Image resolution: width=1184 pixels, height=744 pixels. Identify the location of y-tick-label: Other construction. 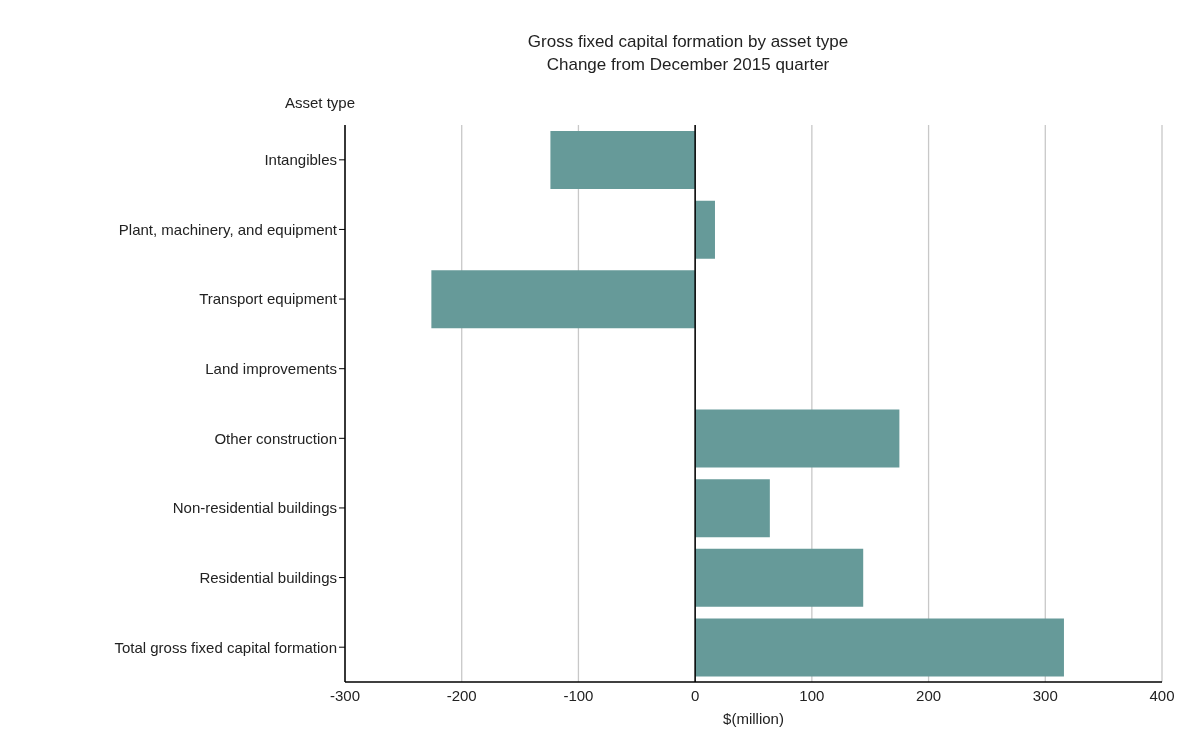
(275, 438).